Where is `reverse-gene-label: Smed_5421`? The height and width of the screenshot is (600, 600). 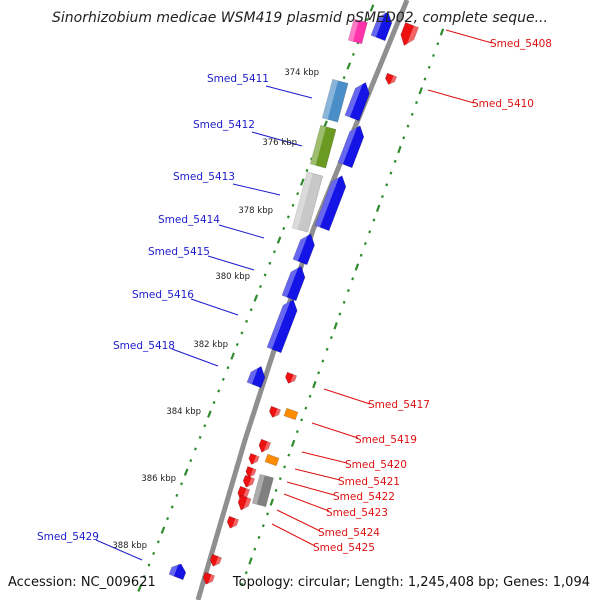
reverse-gene-label: Smed_5421 is located at coordinates (369, 482).